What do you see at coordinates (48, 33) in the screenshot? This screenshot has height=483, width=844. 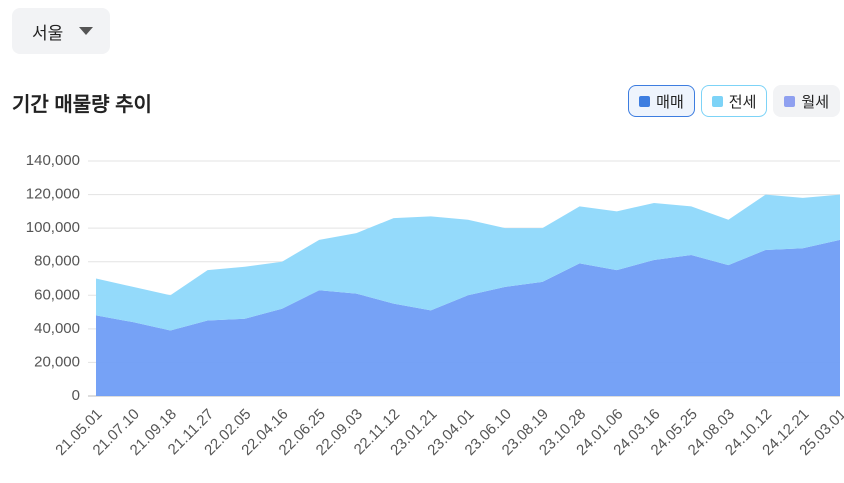 I see `region-label: 서울` at bounding box center [48, 33].